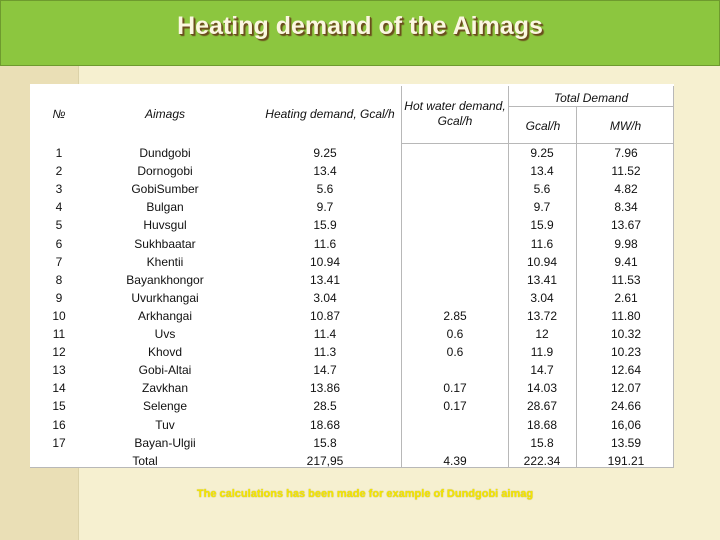 This screenshot has width=720, height=540. I want to click on header-total-demand: Total Demand, so click(591, 98).